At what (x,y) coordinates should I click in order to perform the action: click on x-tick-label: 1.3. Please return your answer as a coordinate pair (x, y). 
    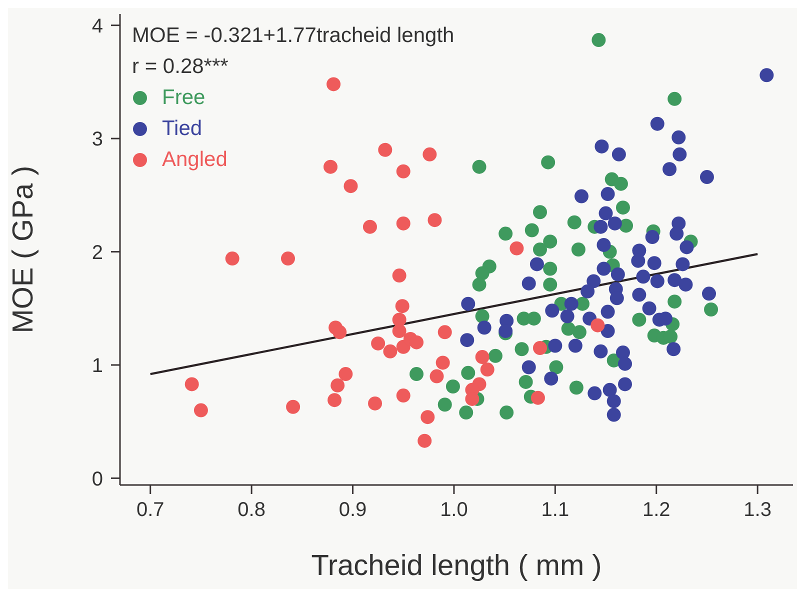
    Looking at the image, I should click on (758, 510).